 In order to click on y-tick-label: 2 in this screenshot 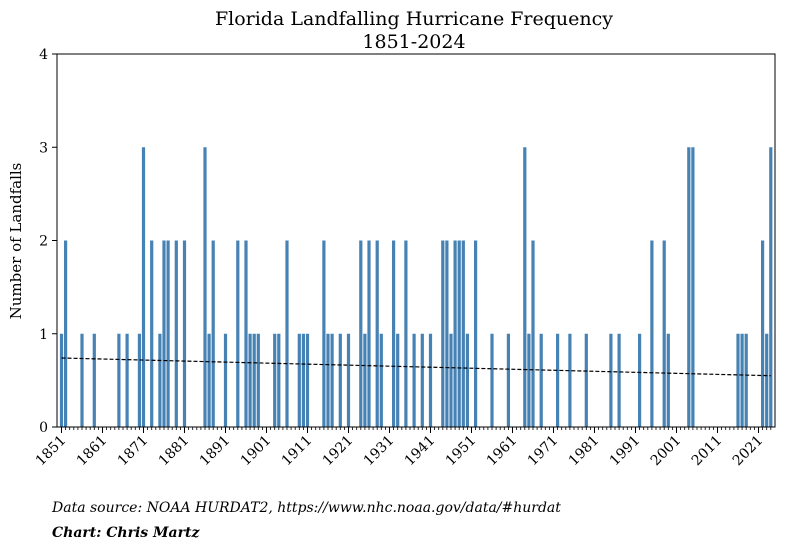, I will do `click(43, 242)`.